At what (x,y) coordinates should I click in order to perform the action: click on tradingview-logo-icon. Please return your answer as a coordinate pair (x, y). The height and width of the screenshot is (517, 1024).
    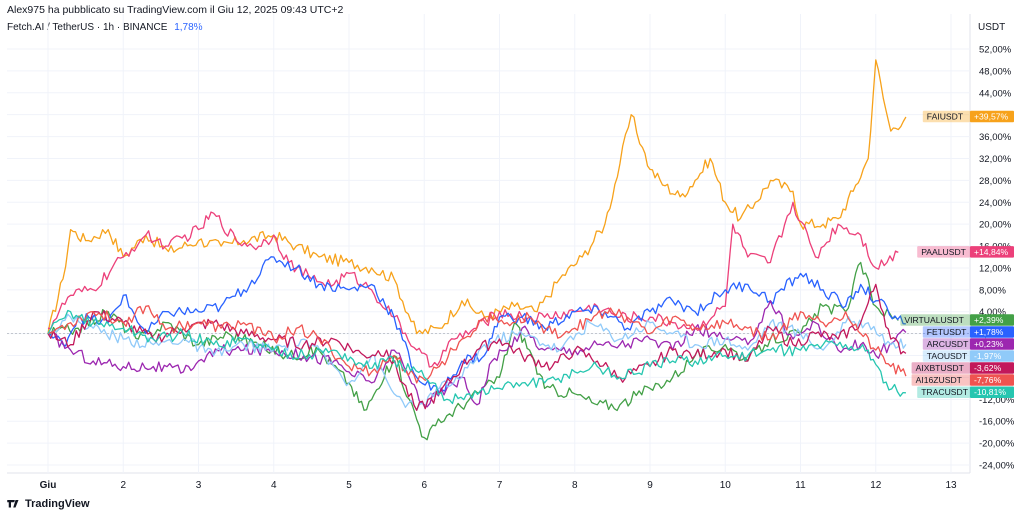
    Looking at the image, I should click on (13, 503).